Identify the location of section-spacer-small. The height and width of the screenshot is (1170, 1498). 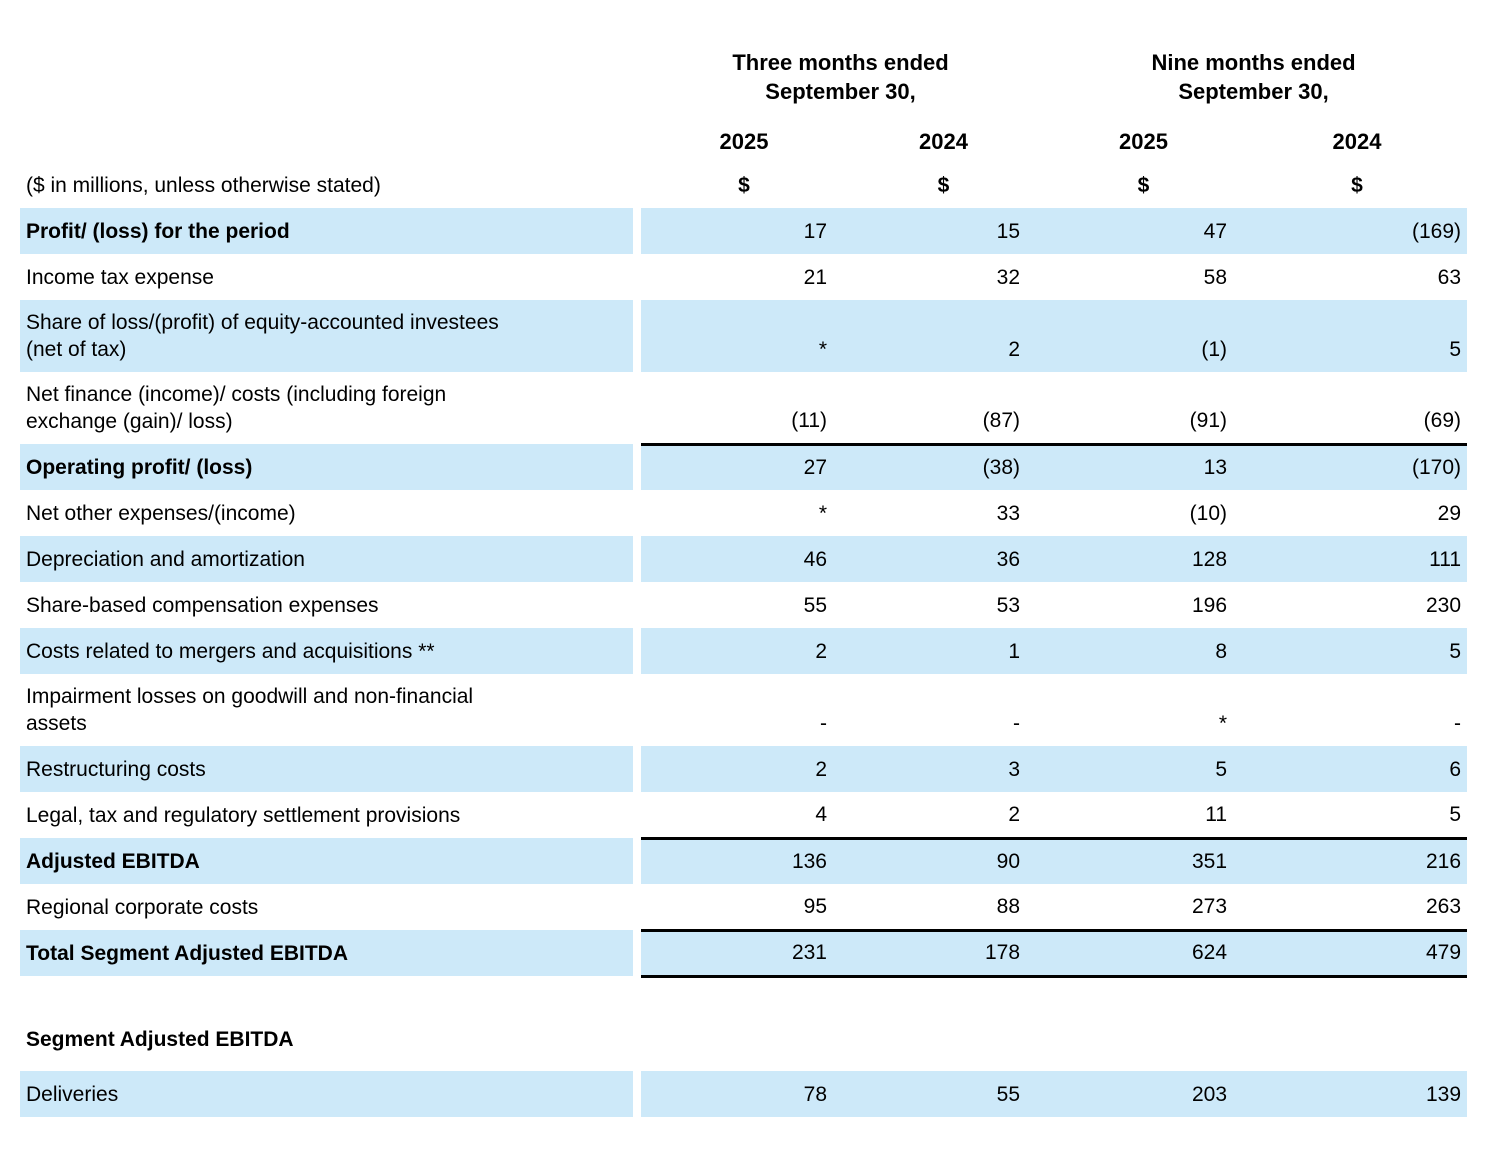
(743, 1066).